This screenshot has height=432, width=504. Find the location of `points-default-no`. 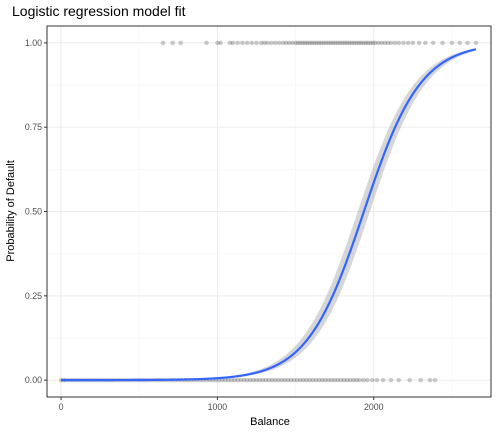

points-default-no is located at coordinates (248, 380).